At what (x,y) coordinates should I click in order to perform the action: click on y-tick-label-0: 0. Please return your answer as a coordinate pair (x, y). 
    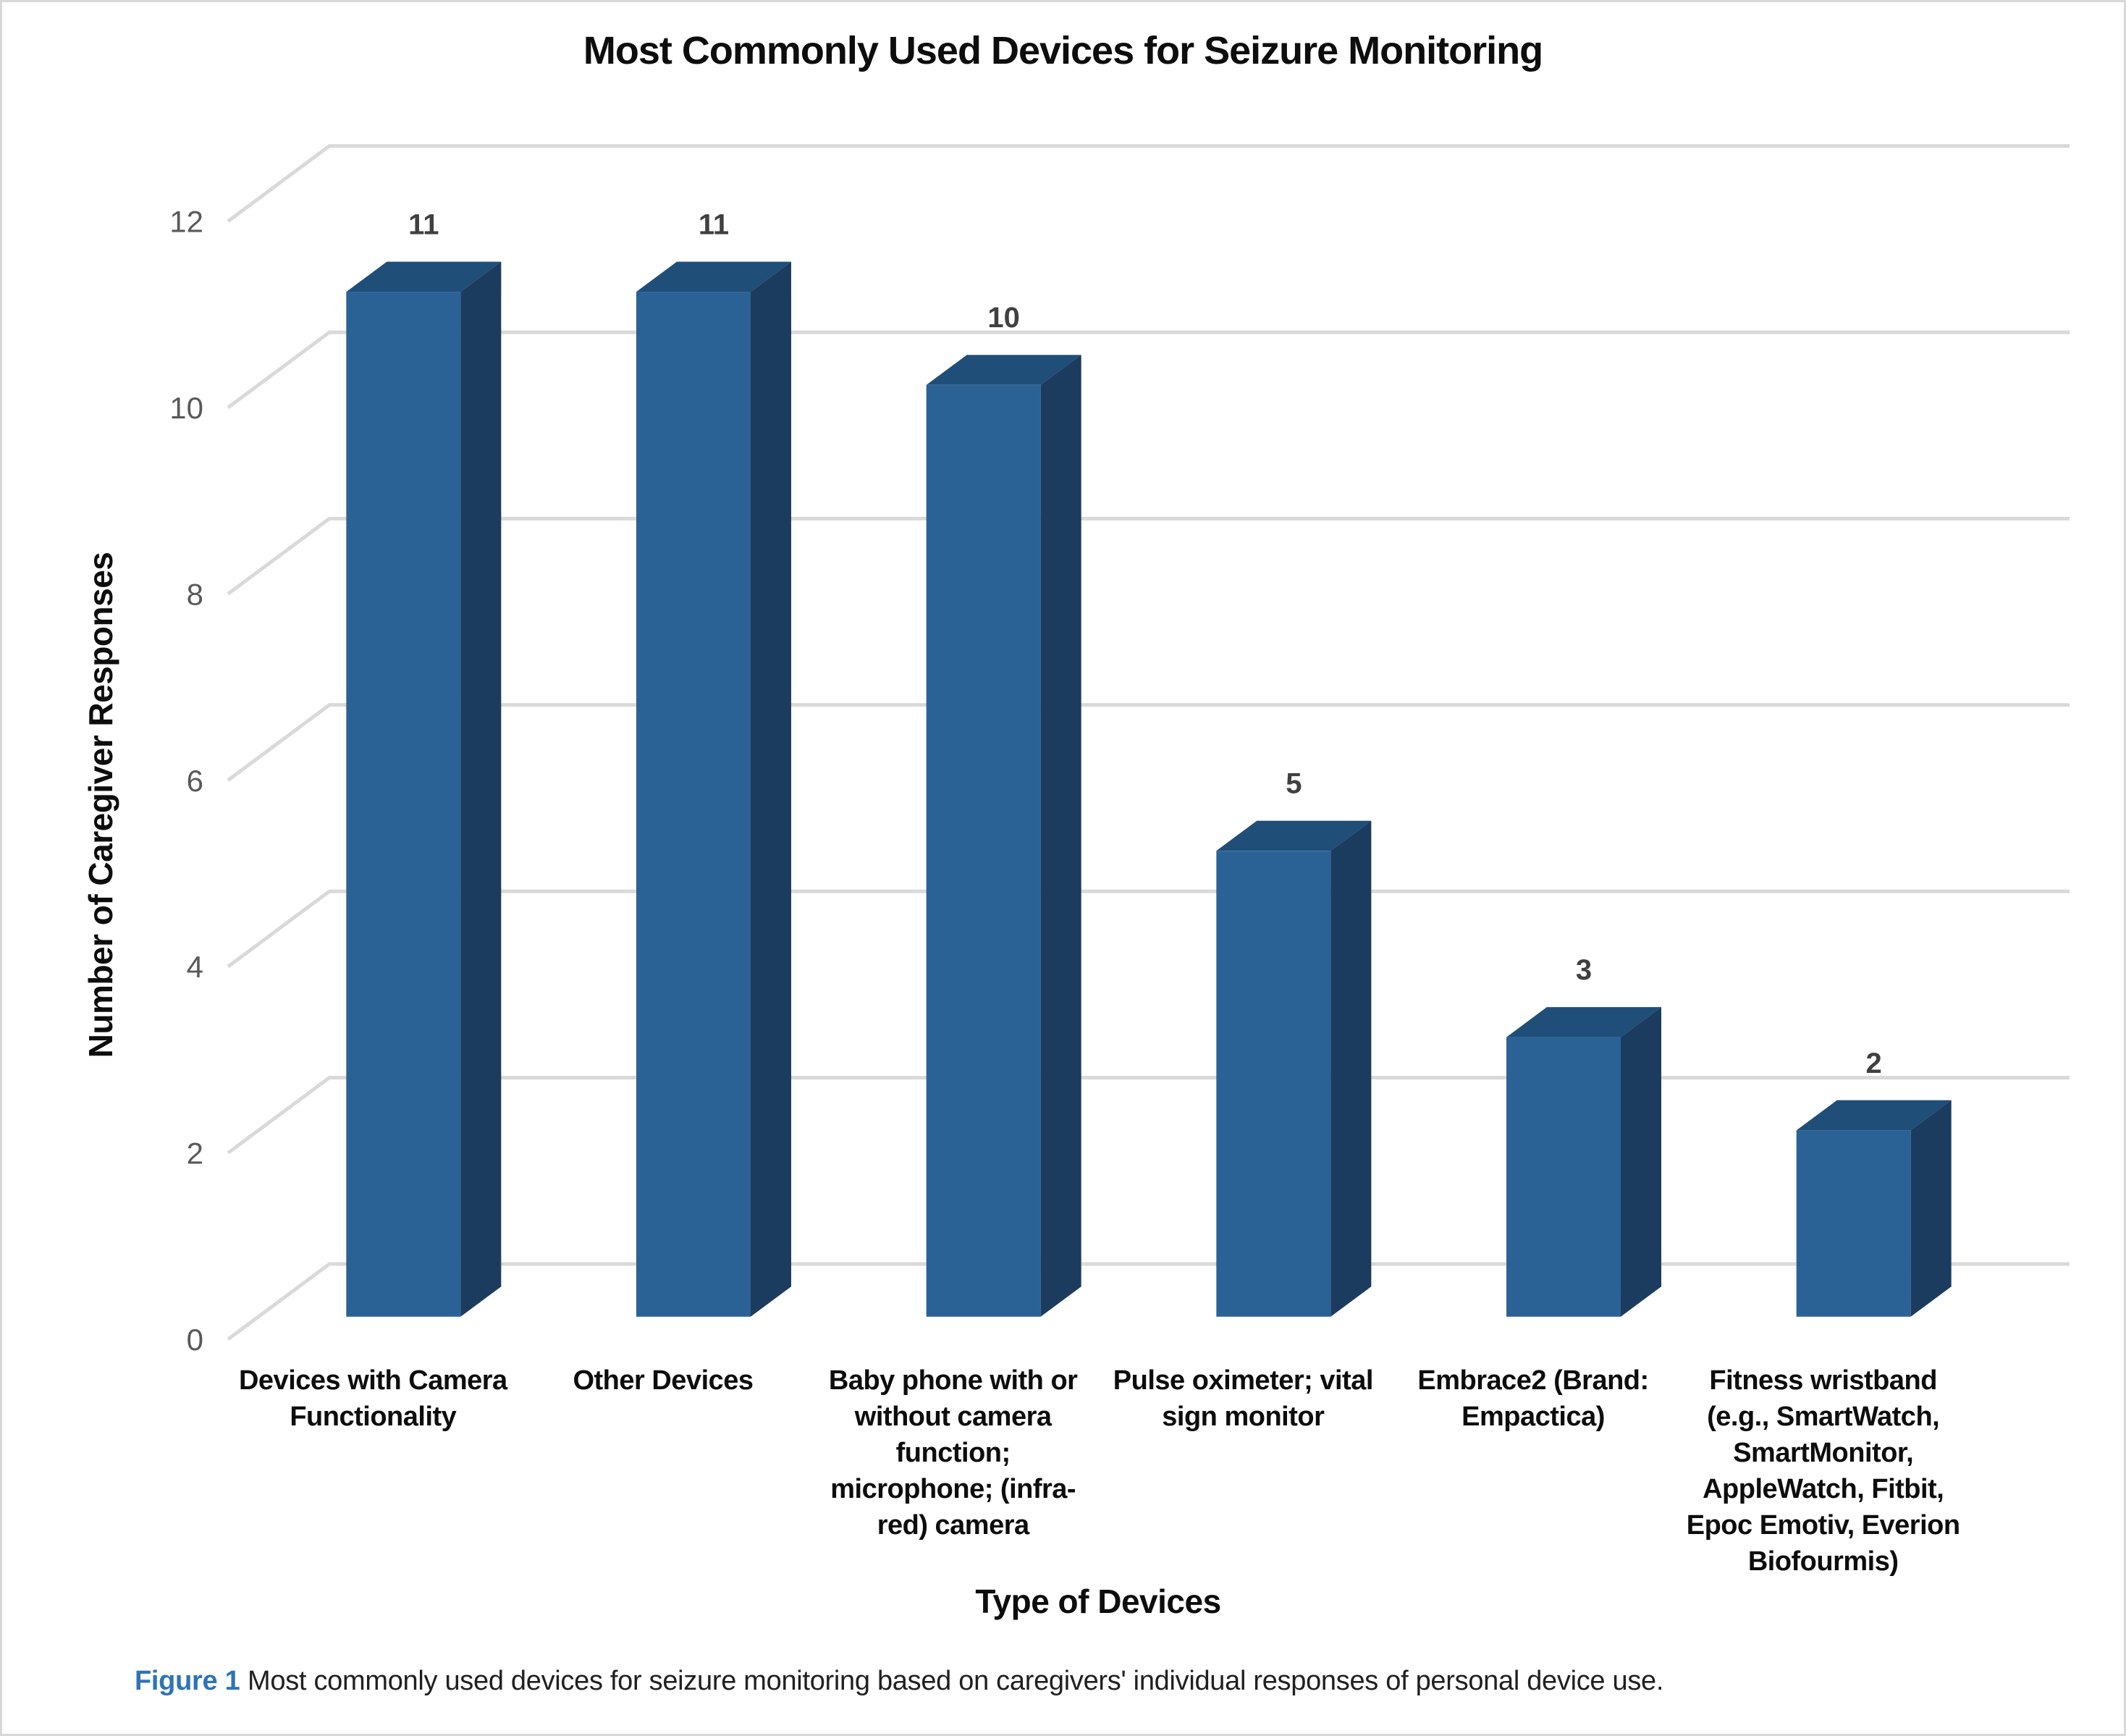
    Looking at the image, I should click on (195, 1340).